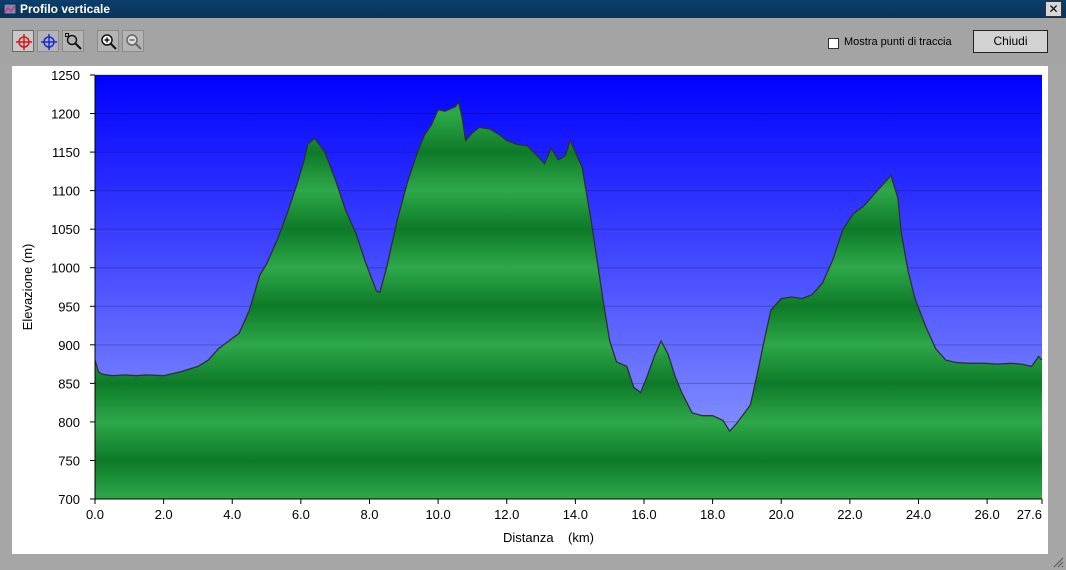  What do you see at coordinates (506, 514) in the screenshot?
I see `x-tick-label: 12.0` at bounding box center [506, 514].